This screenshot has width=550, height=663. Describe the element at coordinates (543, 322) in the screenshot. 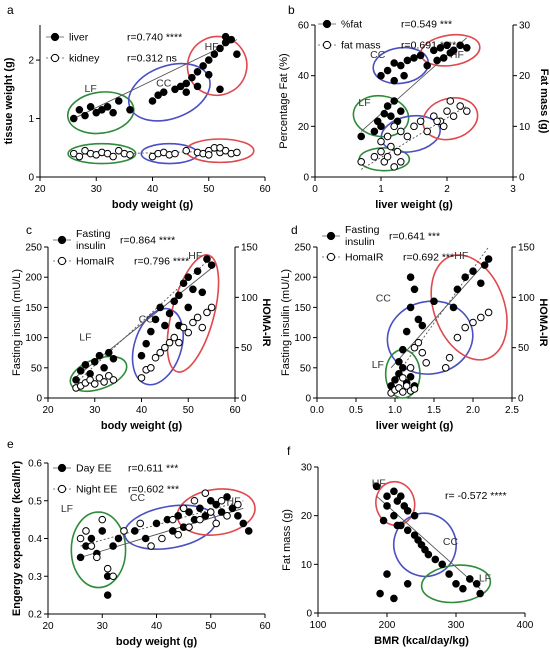

I see `y2-axis-title: HOMA-IR` at that location.